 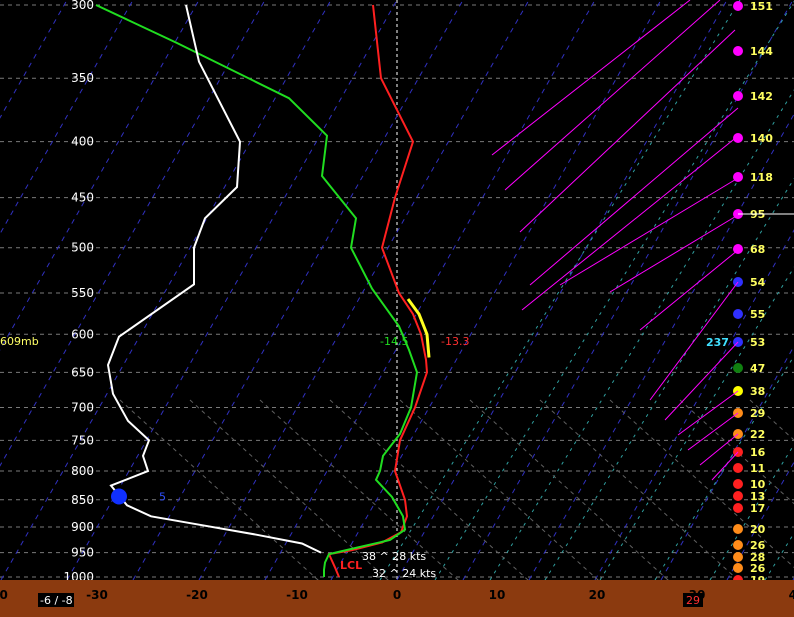 I want to click on wind-speed-label: 22, so click(x=757, y=434).